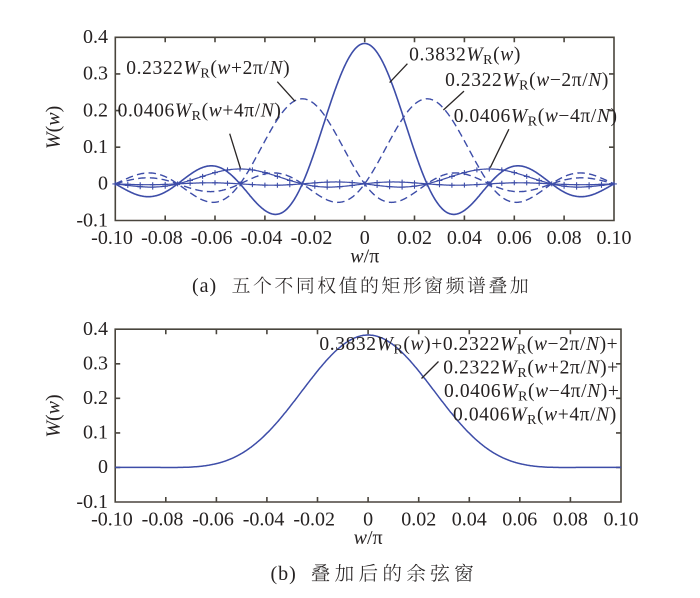  What do you see at coordinates (527, 82) in the screenshot?
I see `svg-text: 0.2322WR(w−2π/N)` at bounding box center [527, 82].